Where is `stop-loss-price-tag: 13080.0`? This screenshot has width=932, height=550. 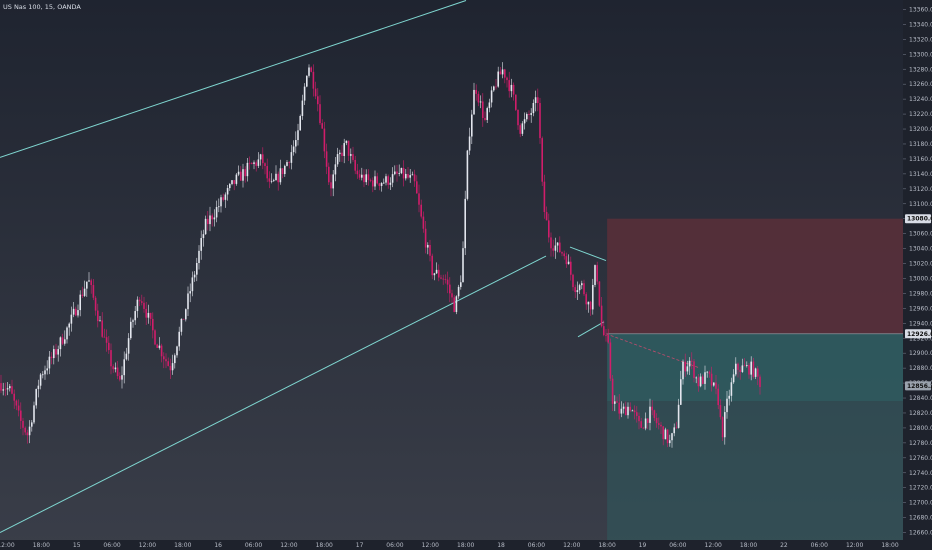 stop-loss-price-tag: 13080.0 is located at coordinates (918, 219).